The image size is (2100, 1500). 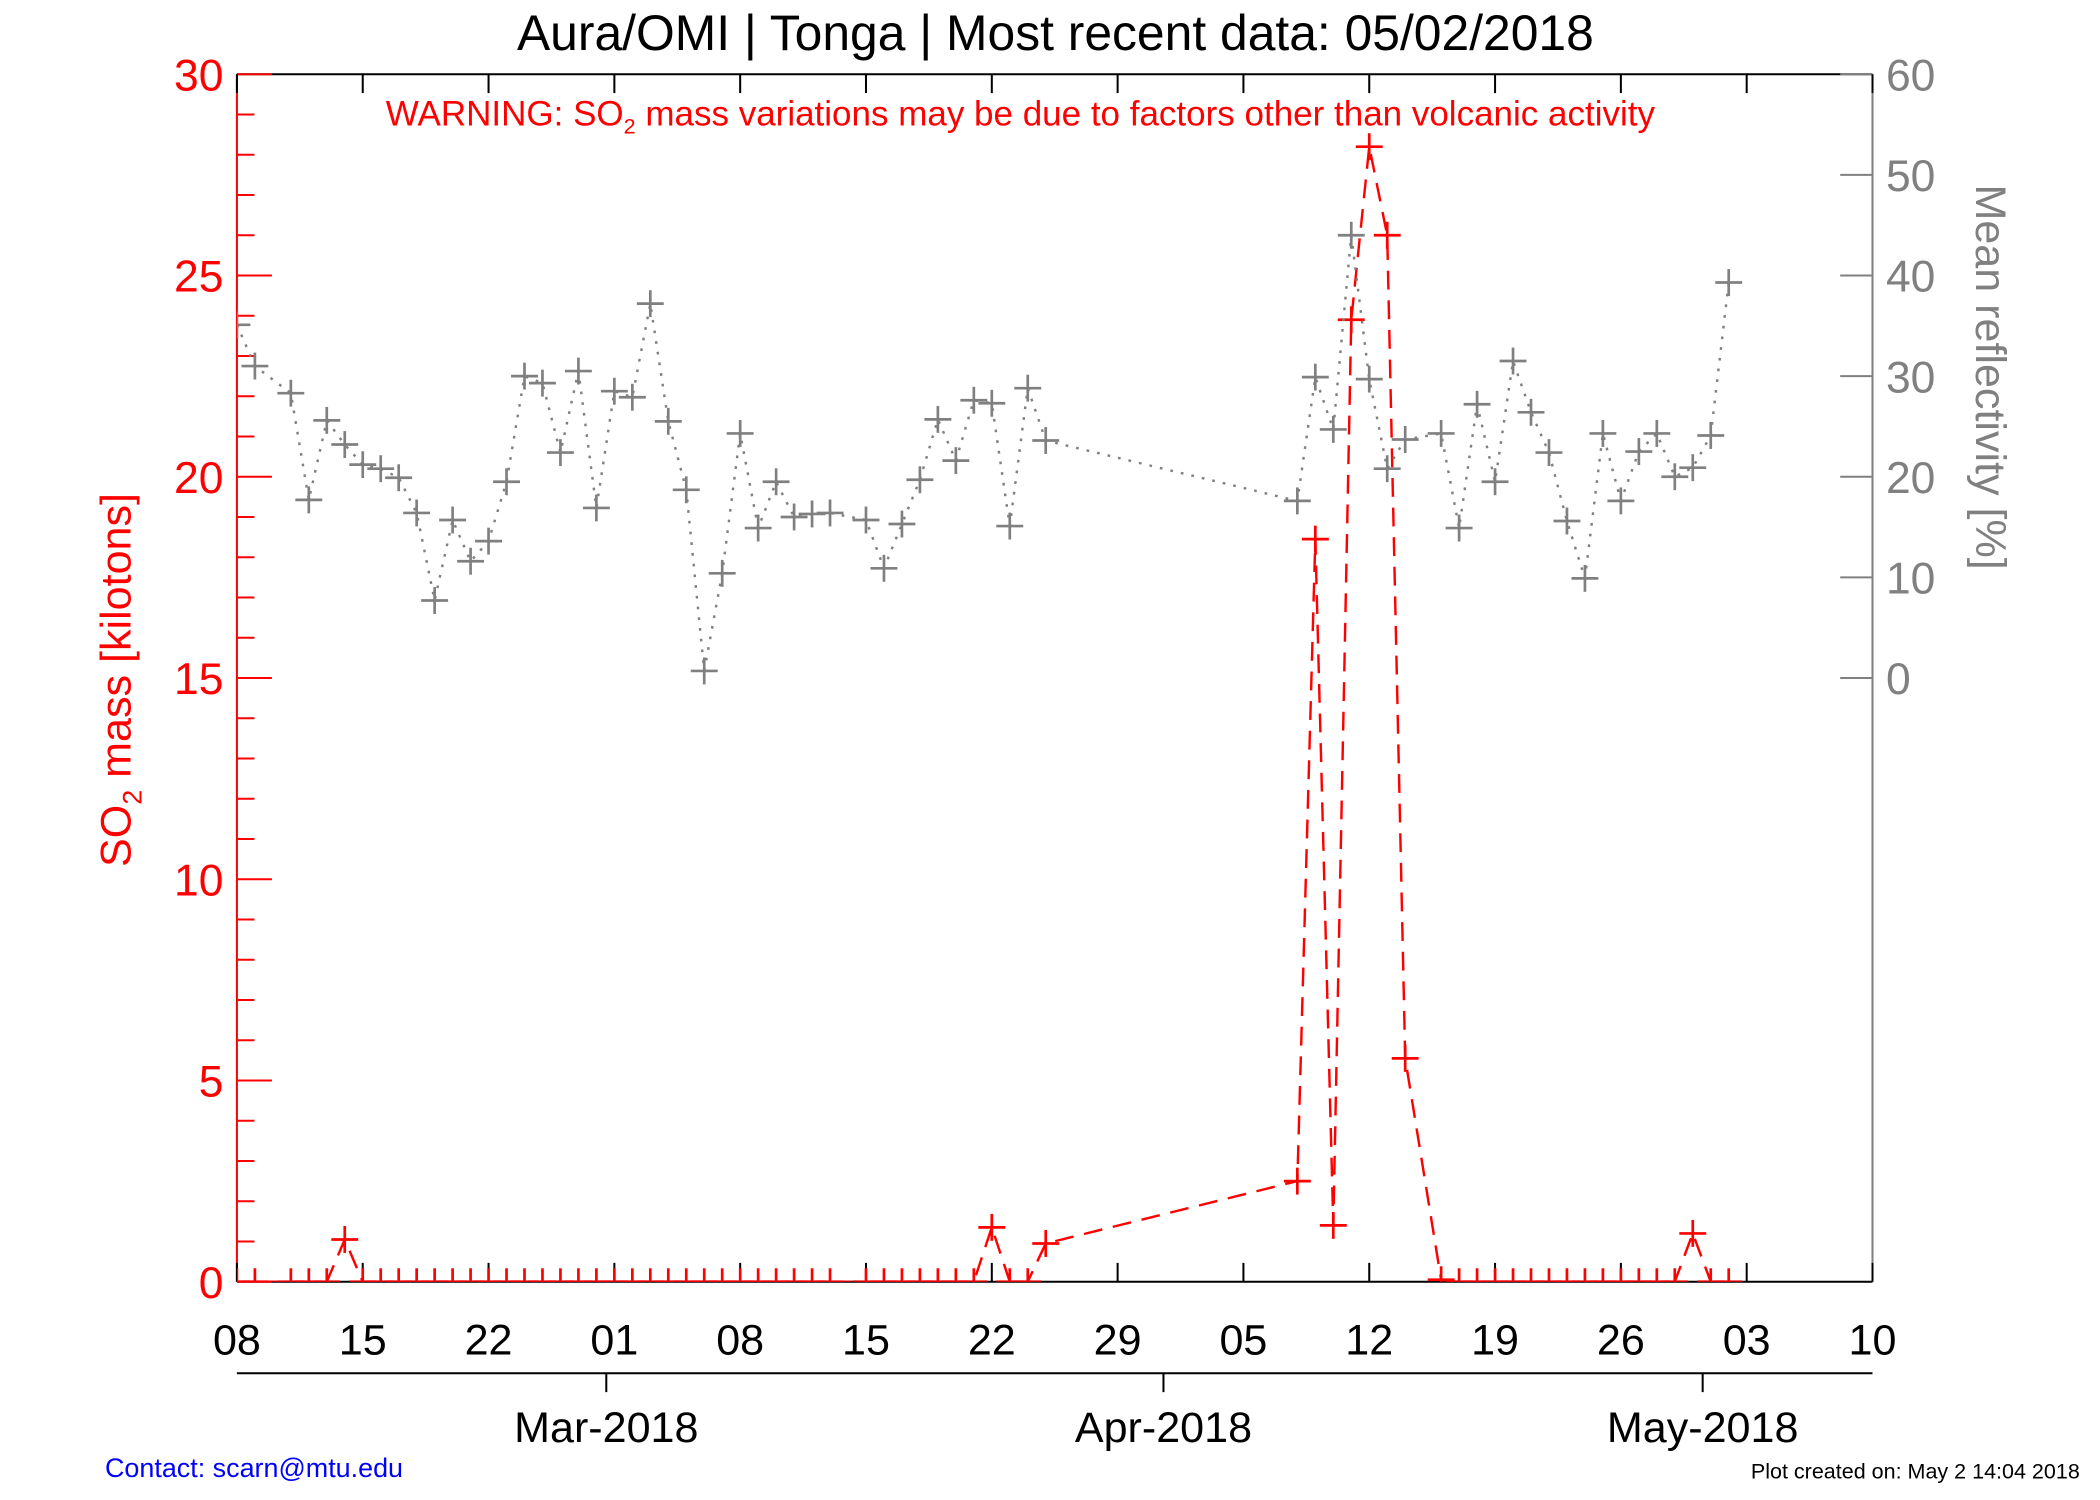 What do you see at coordinates (117, 836) in the screenshot?
I see `ylabel-prefix: SO` at bounding box center [117, 836].